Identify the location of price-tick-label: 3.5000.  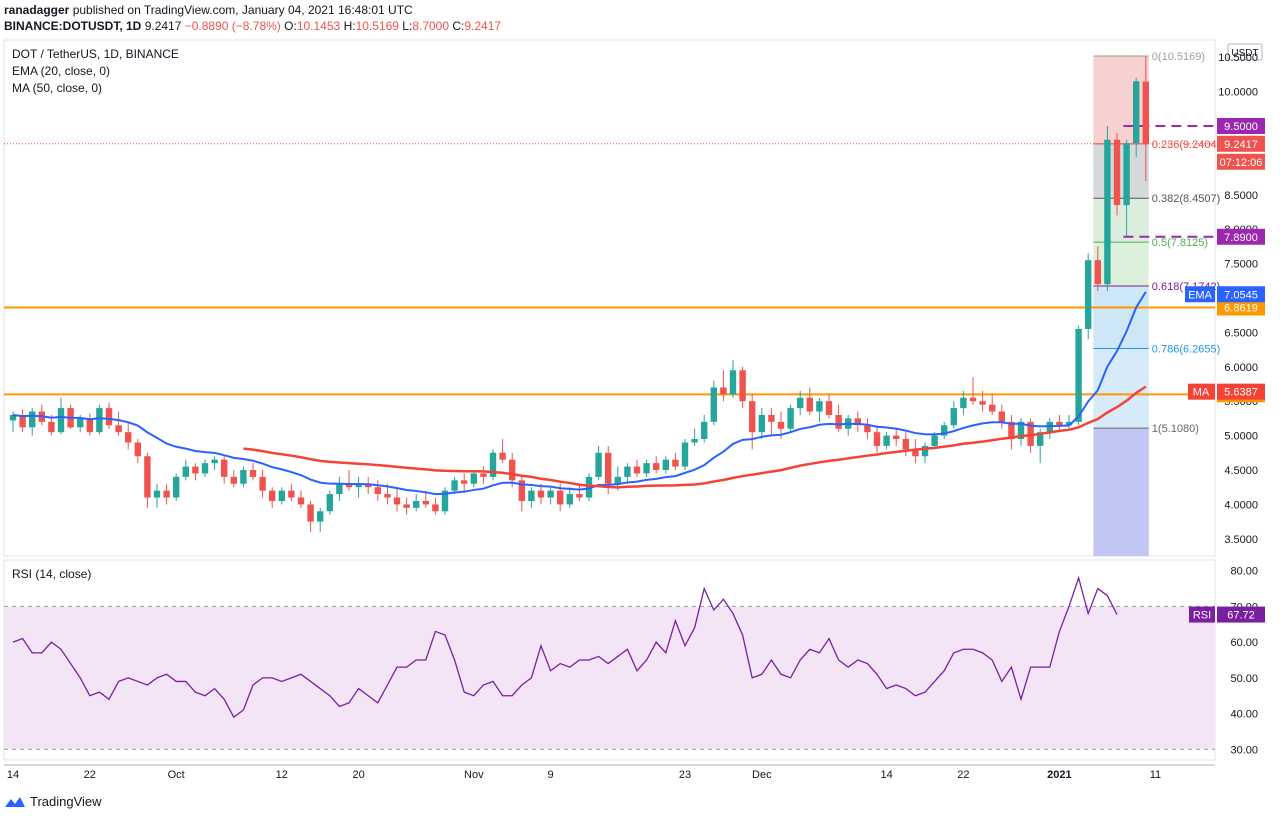
(1241, 540).